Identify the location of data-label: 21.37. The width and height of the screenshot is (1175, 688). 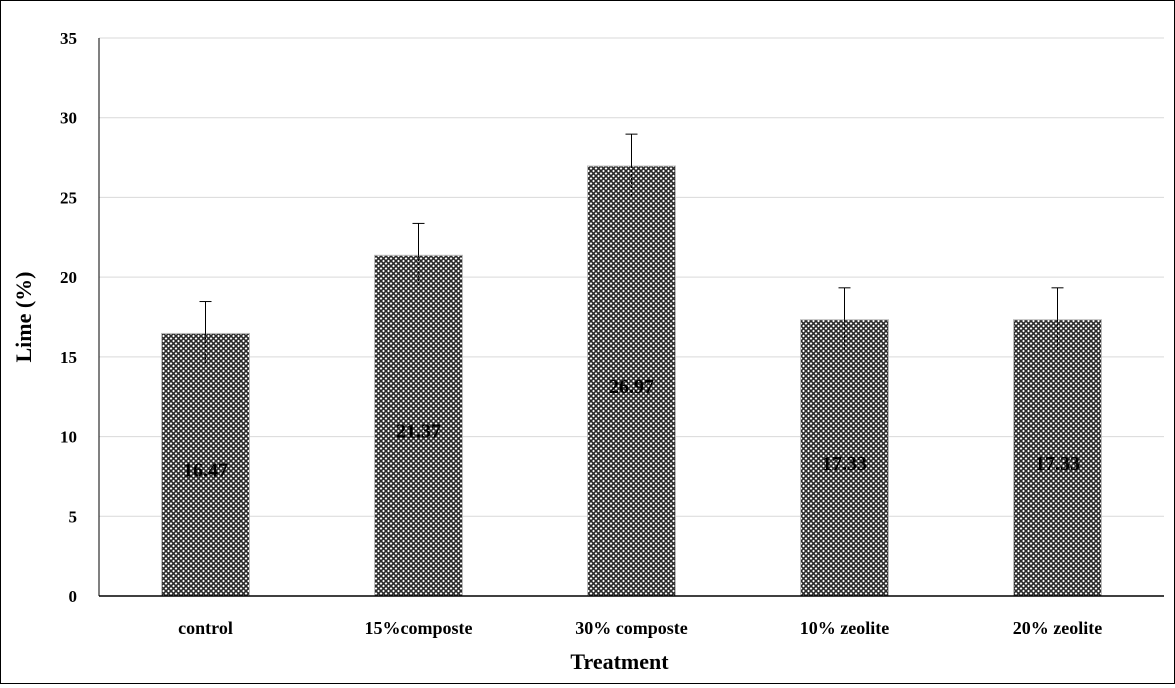
(418, 432).